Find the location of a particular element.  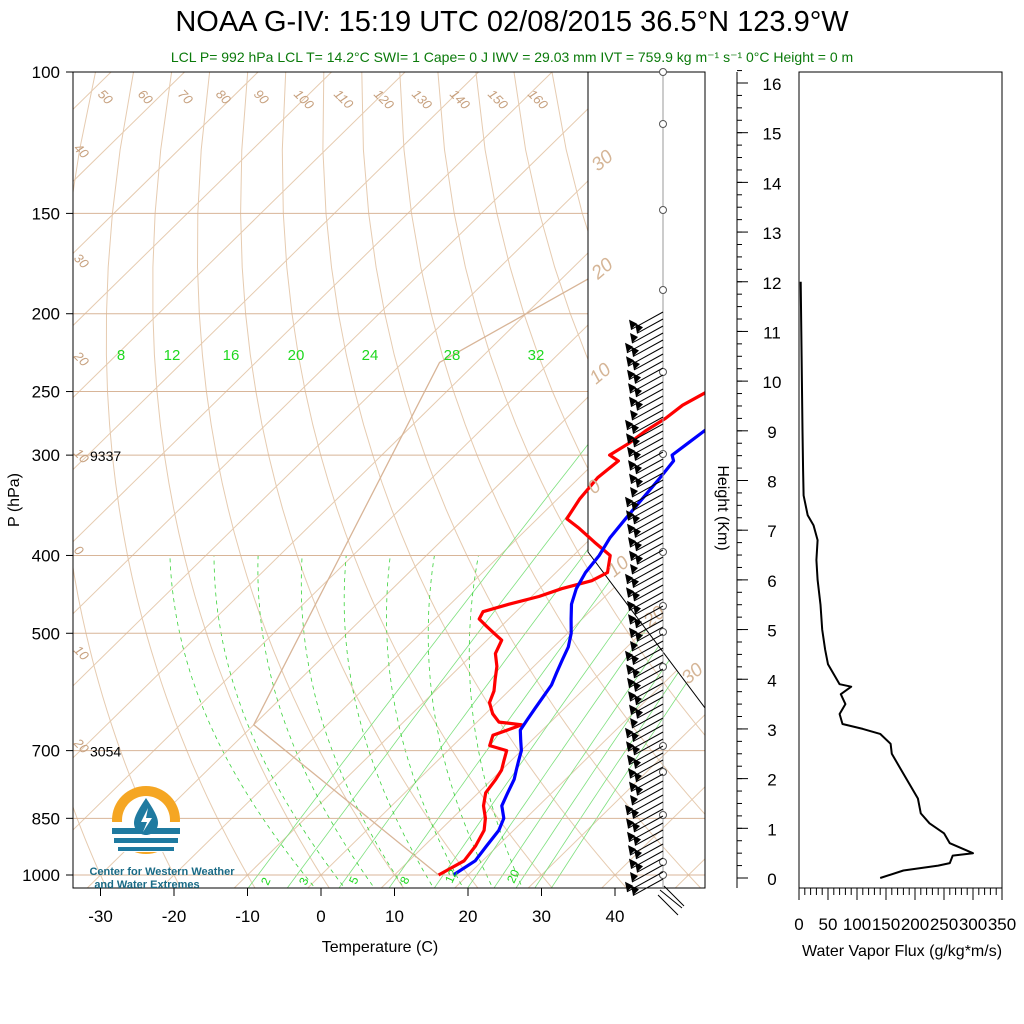

mixing-ratio-label: 28 is located at coordinates (452, 355).